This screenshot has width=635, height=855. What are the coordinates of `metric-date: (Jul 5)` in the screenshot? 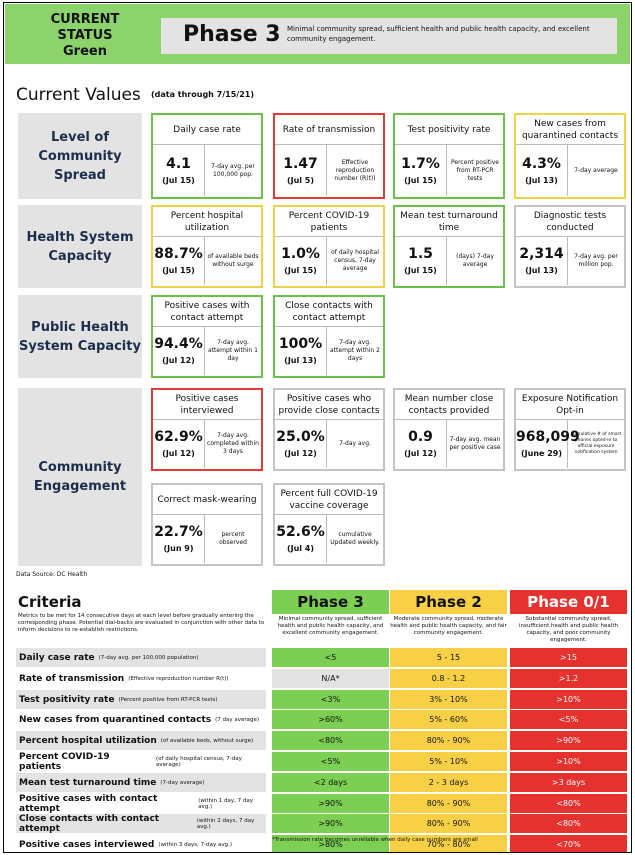 It's located at (300, 180).